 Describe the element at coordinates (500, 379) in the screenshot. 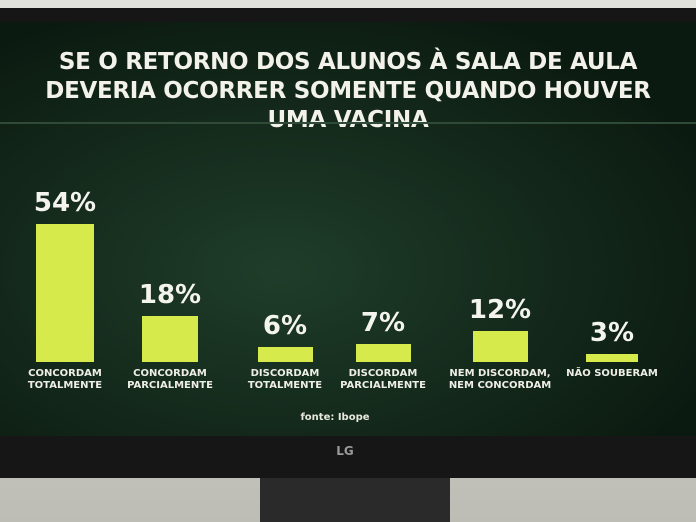

I see `x-tick-label: NEM DISCORDAM, NEM CONCORDAM` at that location.